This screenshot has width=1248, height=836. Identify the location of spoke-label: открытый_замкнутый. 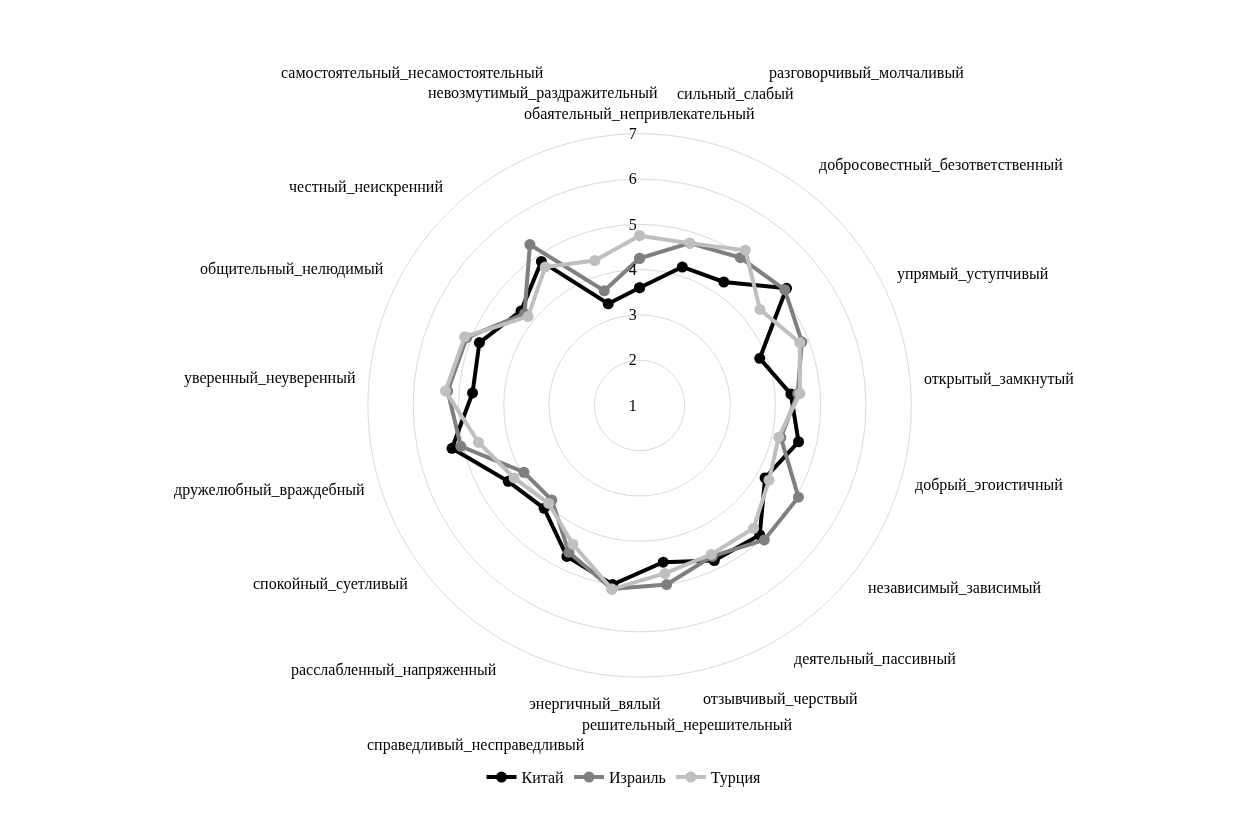
(999, 379).